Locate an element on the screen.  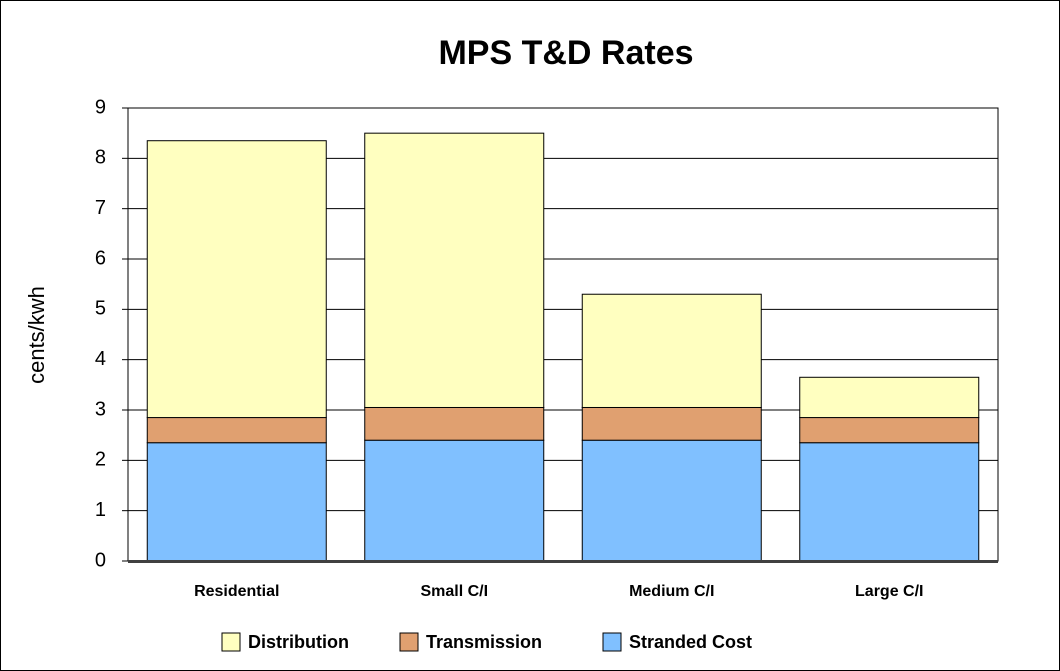
chart-title: MPS T&D Rates is located at coordinates (565, 53).